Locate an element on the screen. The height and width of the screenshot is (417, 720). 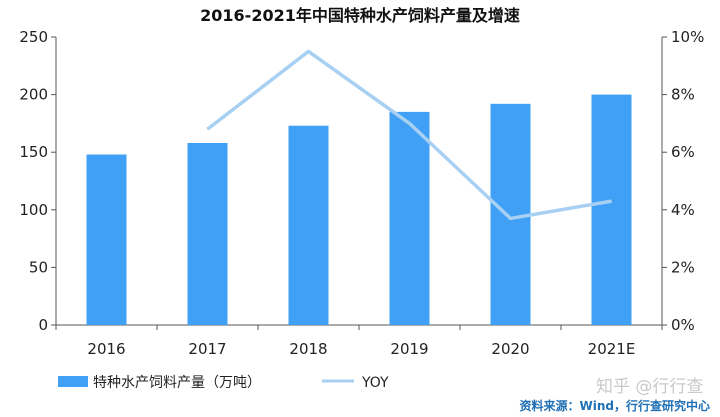
y-right-tick-label: 6% is located at coordinates (683, 152).